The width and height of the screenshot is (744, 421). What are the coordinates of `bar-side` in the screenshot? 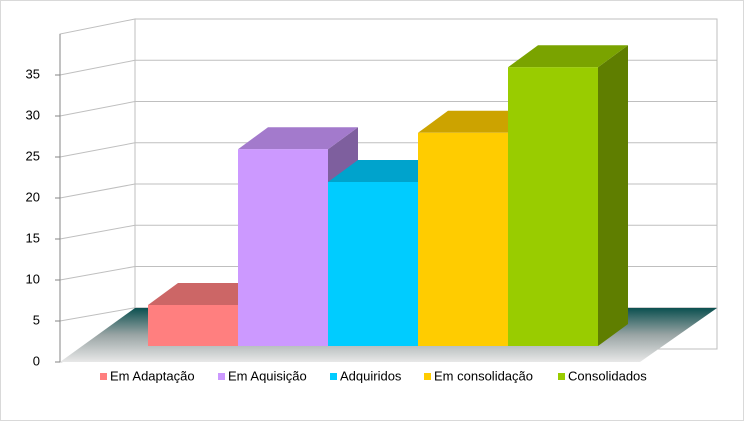 It's located at (613, 195).